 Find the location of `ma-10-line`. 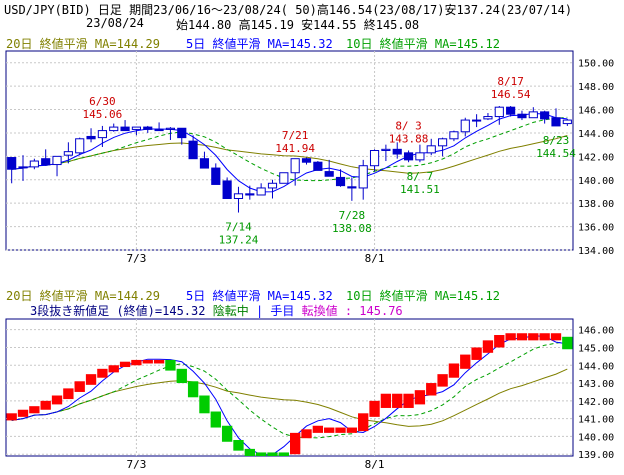

ma-10-line is located at coordinates (289, 149).